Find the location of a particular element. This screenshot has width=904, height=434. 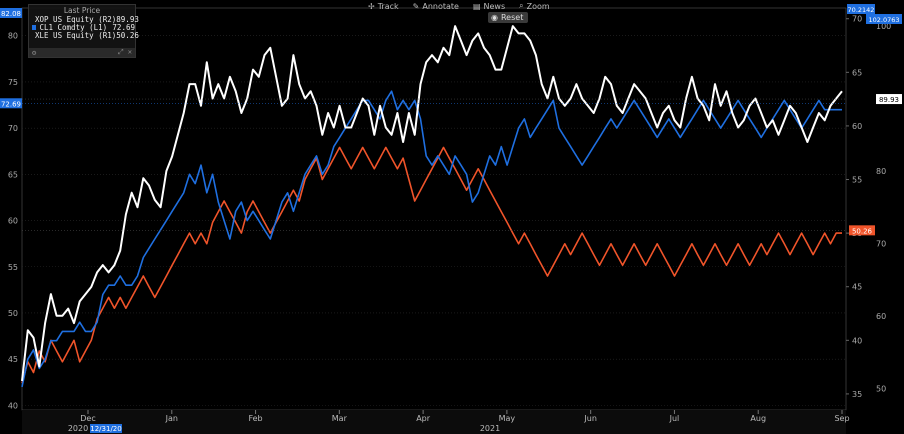

right1-tick-label: 70 is located at coordinates (857, 19).